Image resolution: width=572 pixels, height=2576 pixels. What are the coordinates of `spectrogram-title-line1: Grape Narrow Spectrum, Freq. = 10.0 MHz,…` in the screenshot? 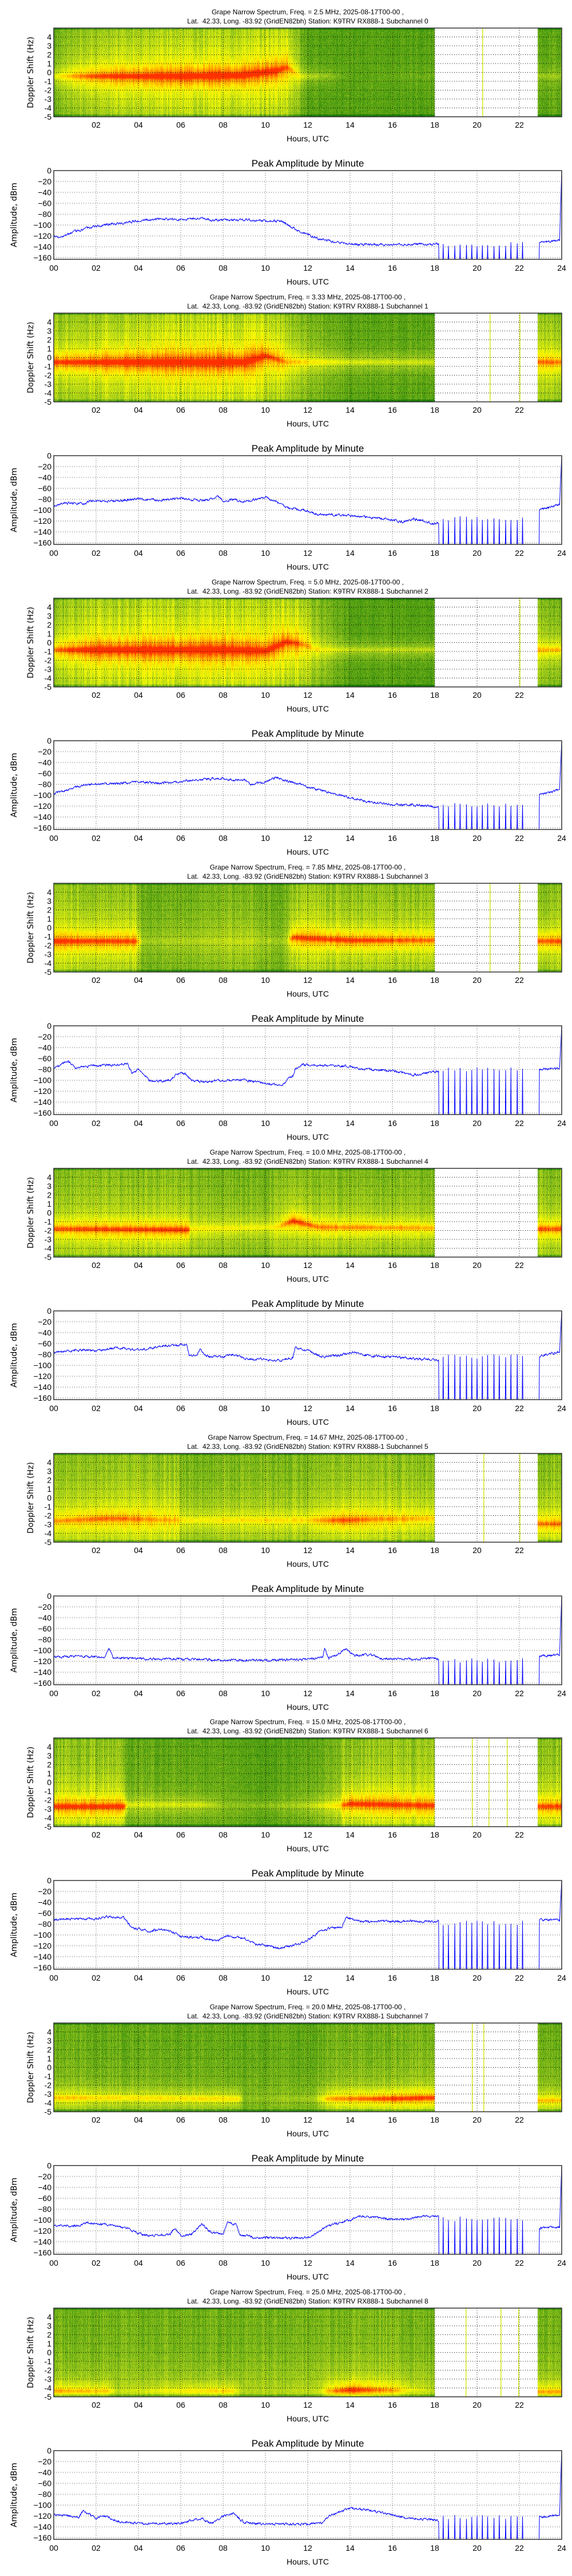 It's located at (307, 1152).